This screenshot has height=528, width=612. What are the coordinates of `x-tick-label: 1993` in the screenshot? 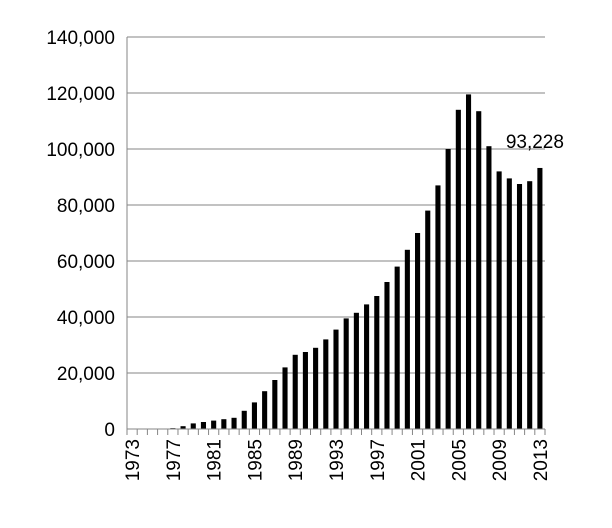 It's located at (337, 460).